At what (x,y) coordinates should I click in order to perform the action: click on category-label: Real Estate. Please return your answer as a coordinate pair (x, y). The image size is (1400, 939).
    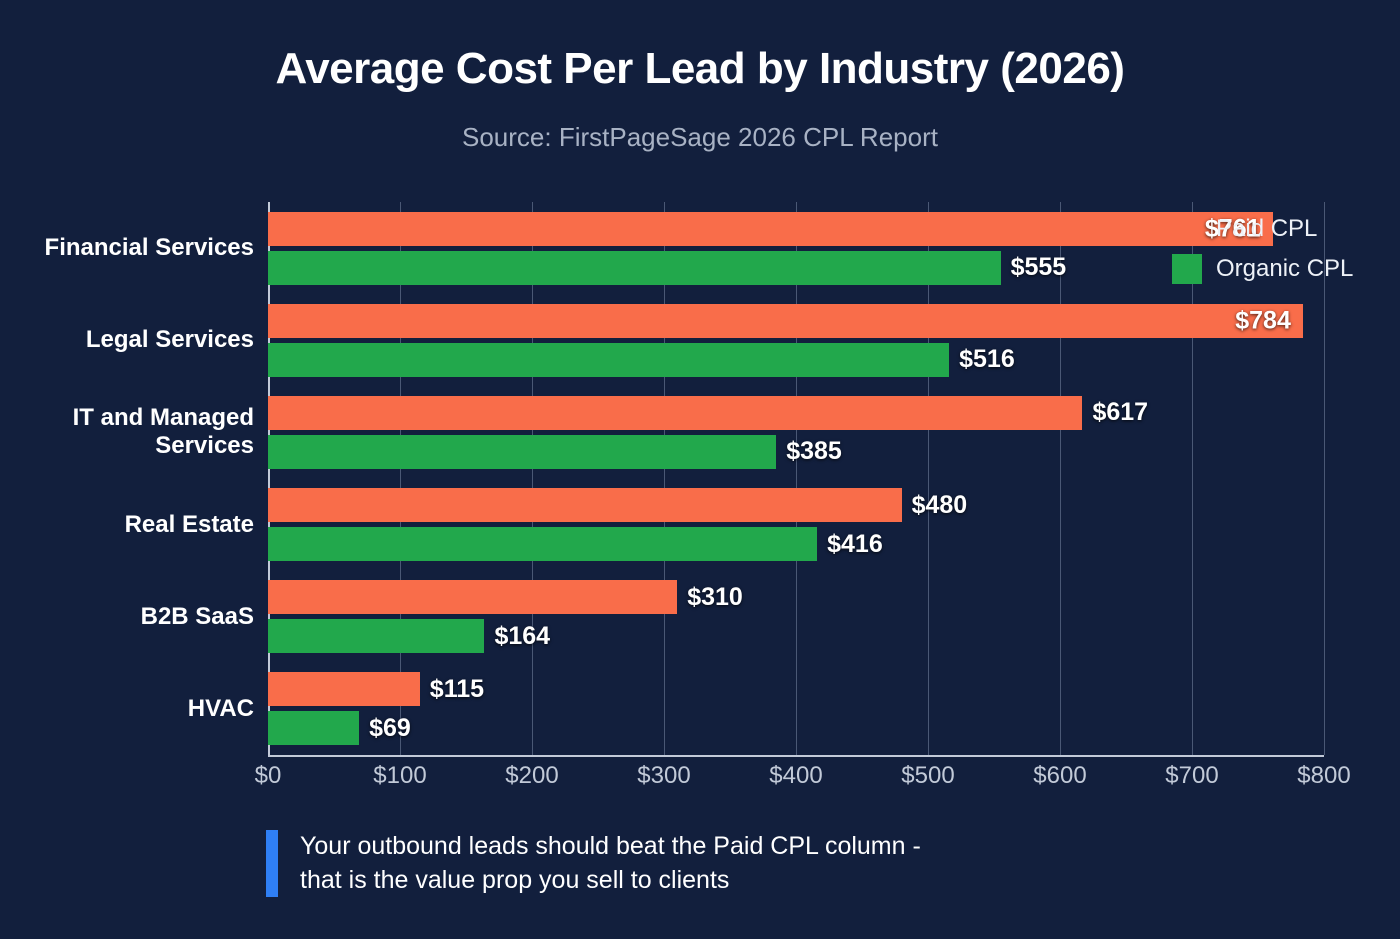
    Looking at the image, I should click on (189, 524).